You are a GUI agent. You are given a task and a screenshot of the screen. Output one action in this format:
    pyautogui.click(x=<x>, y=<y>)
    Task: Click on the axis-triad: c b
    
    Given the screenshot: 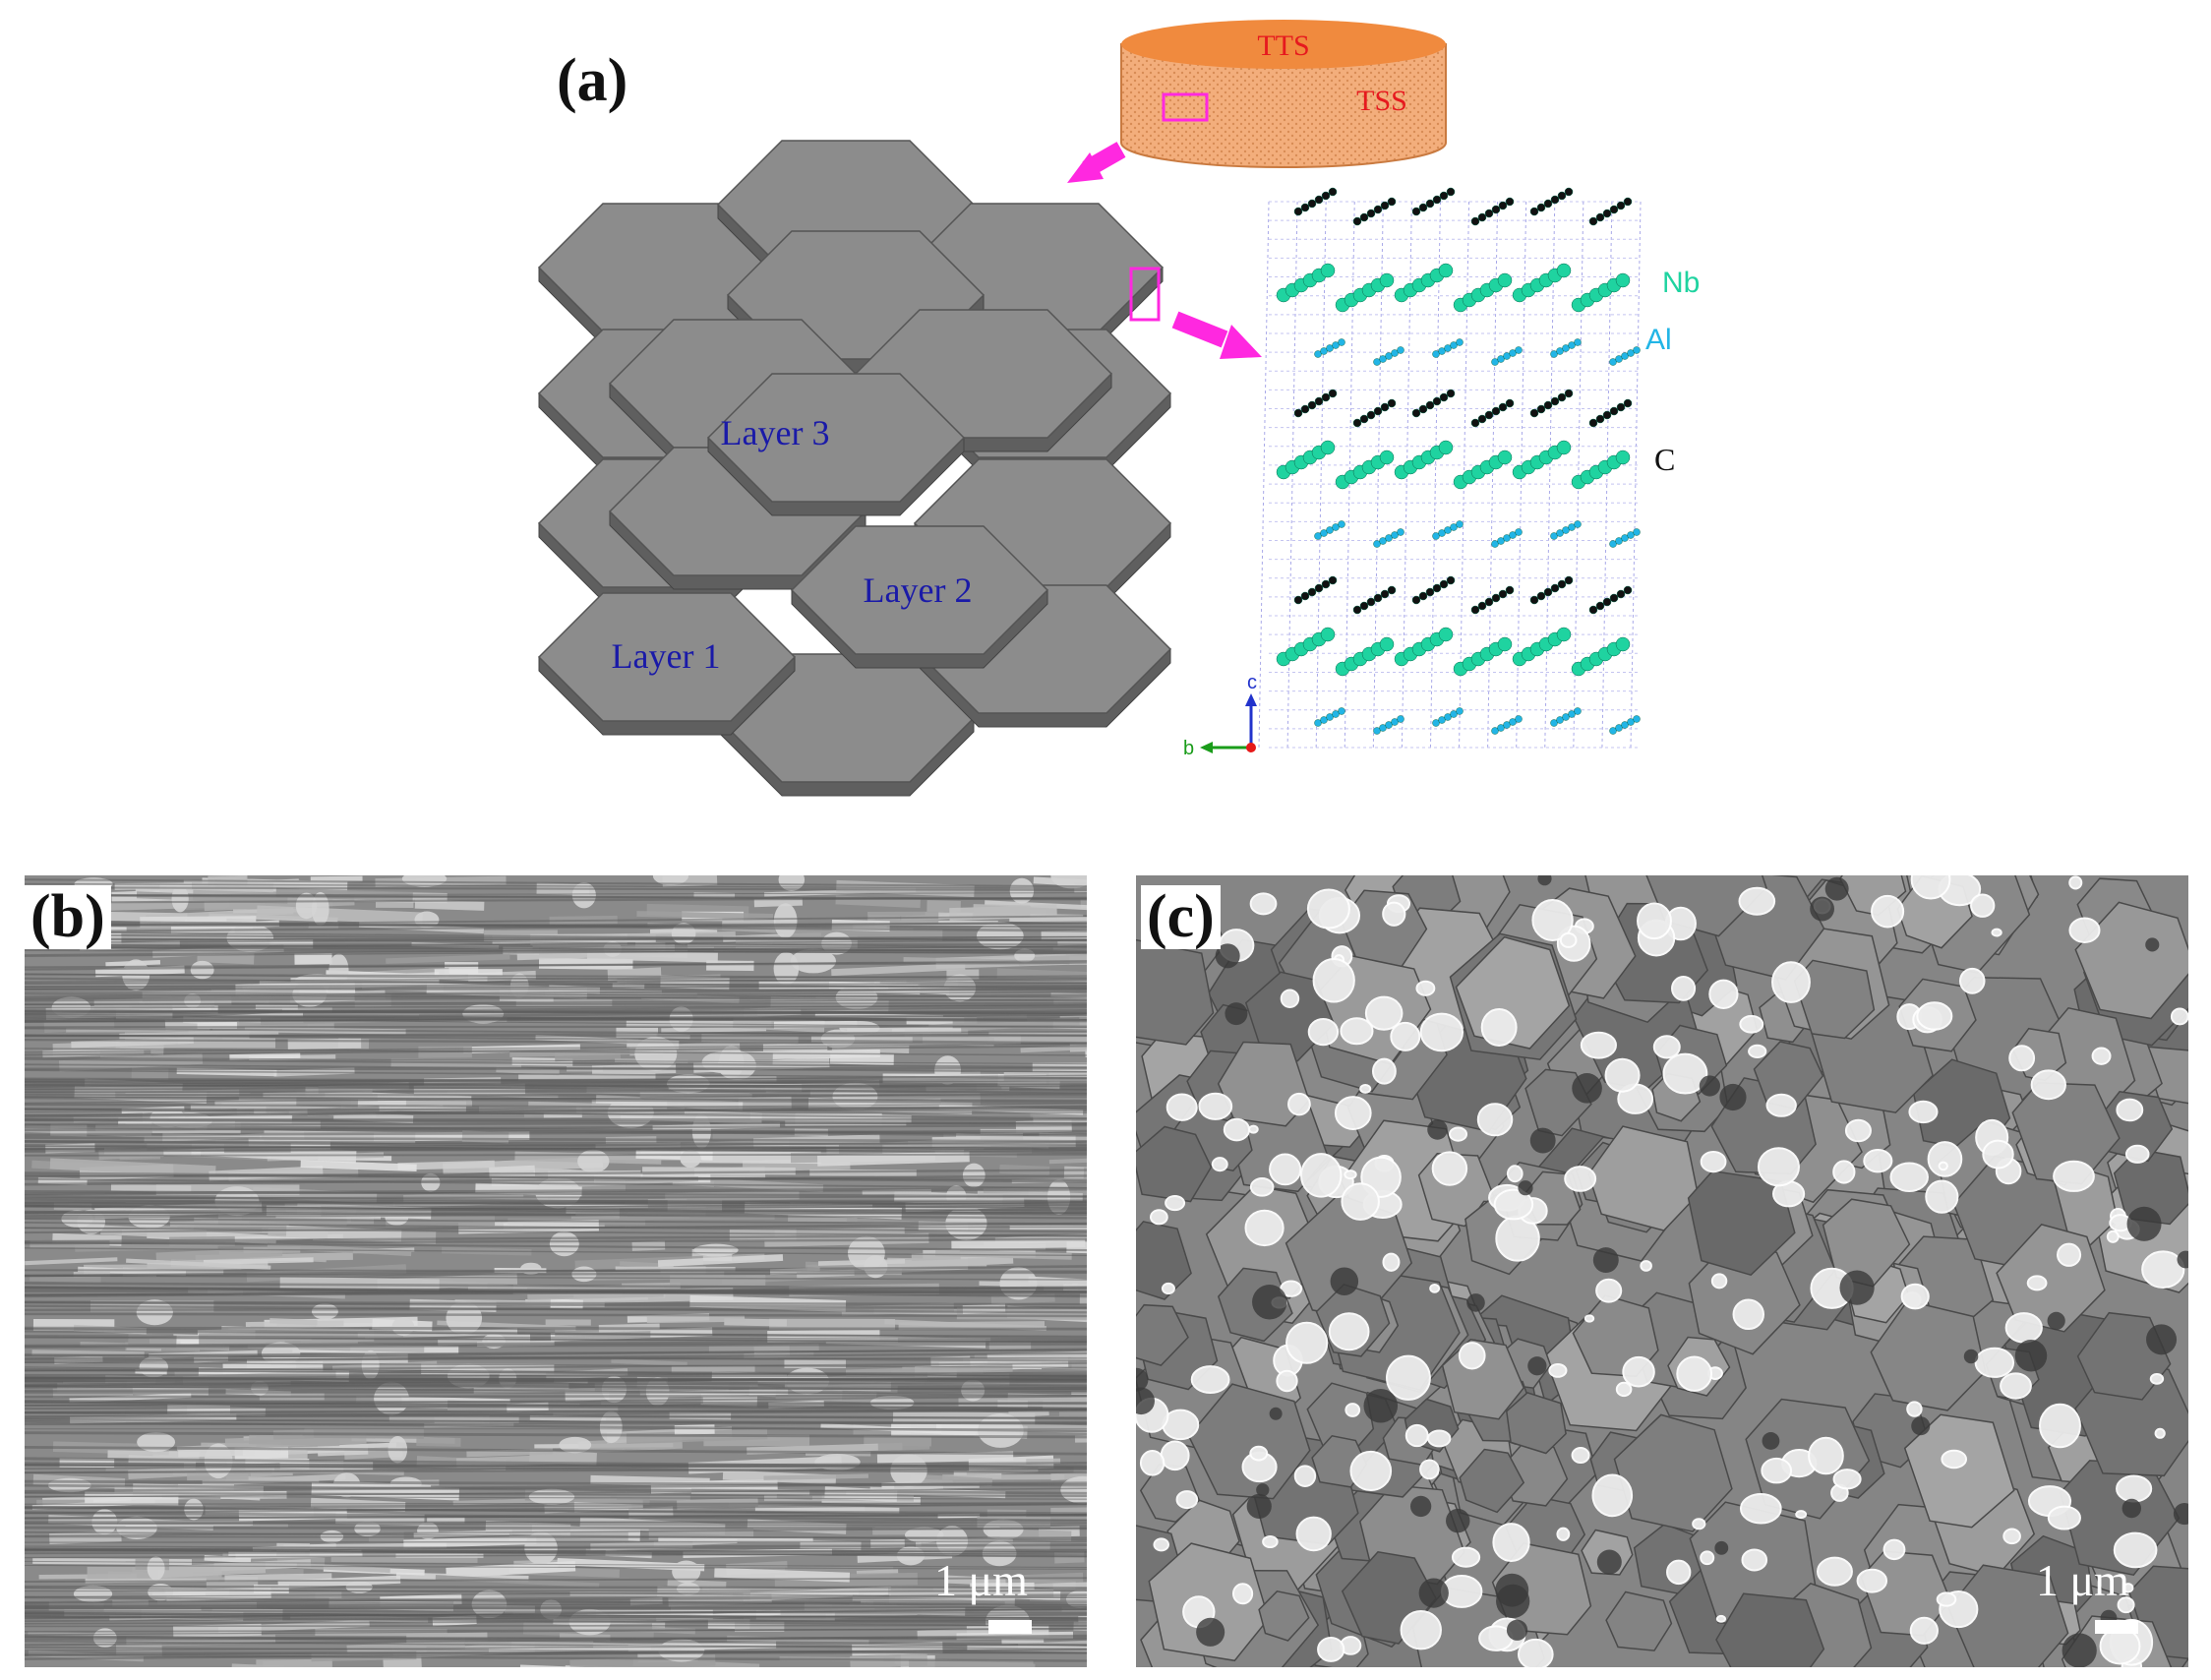 What is the action you would take?
    pyautogui.click(x=1220, y=715)
    